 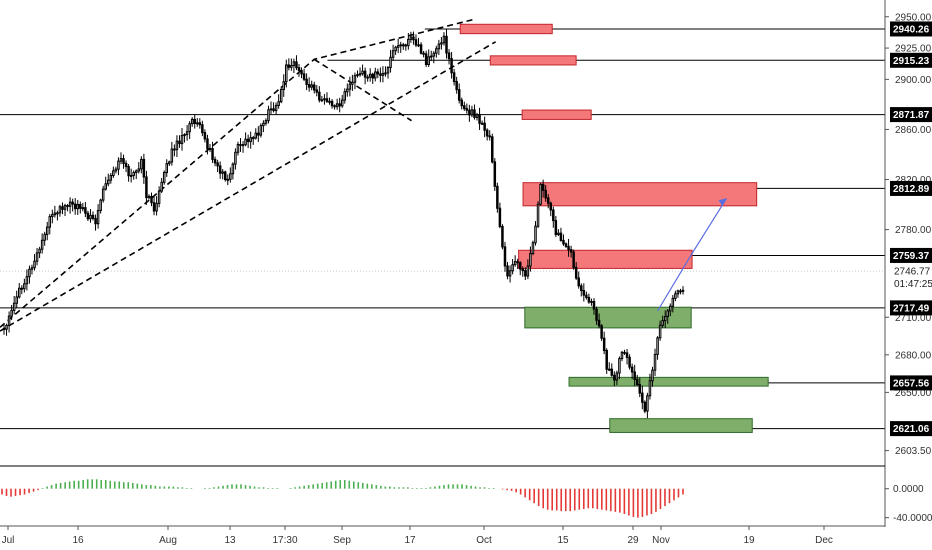 I want to click on time-axis: Jul 16 Aug 13 17:30 Sep 17 Oct 15 29 Nov 19 Dec, so click(x=442, y=535).